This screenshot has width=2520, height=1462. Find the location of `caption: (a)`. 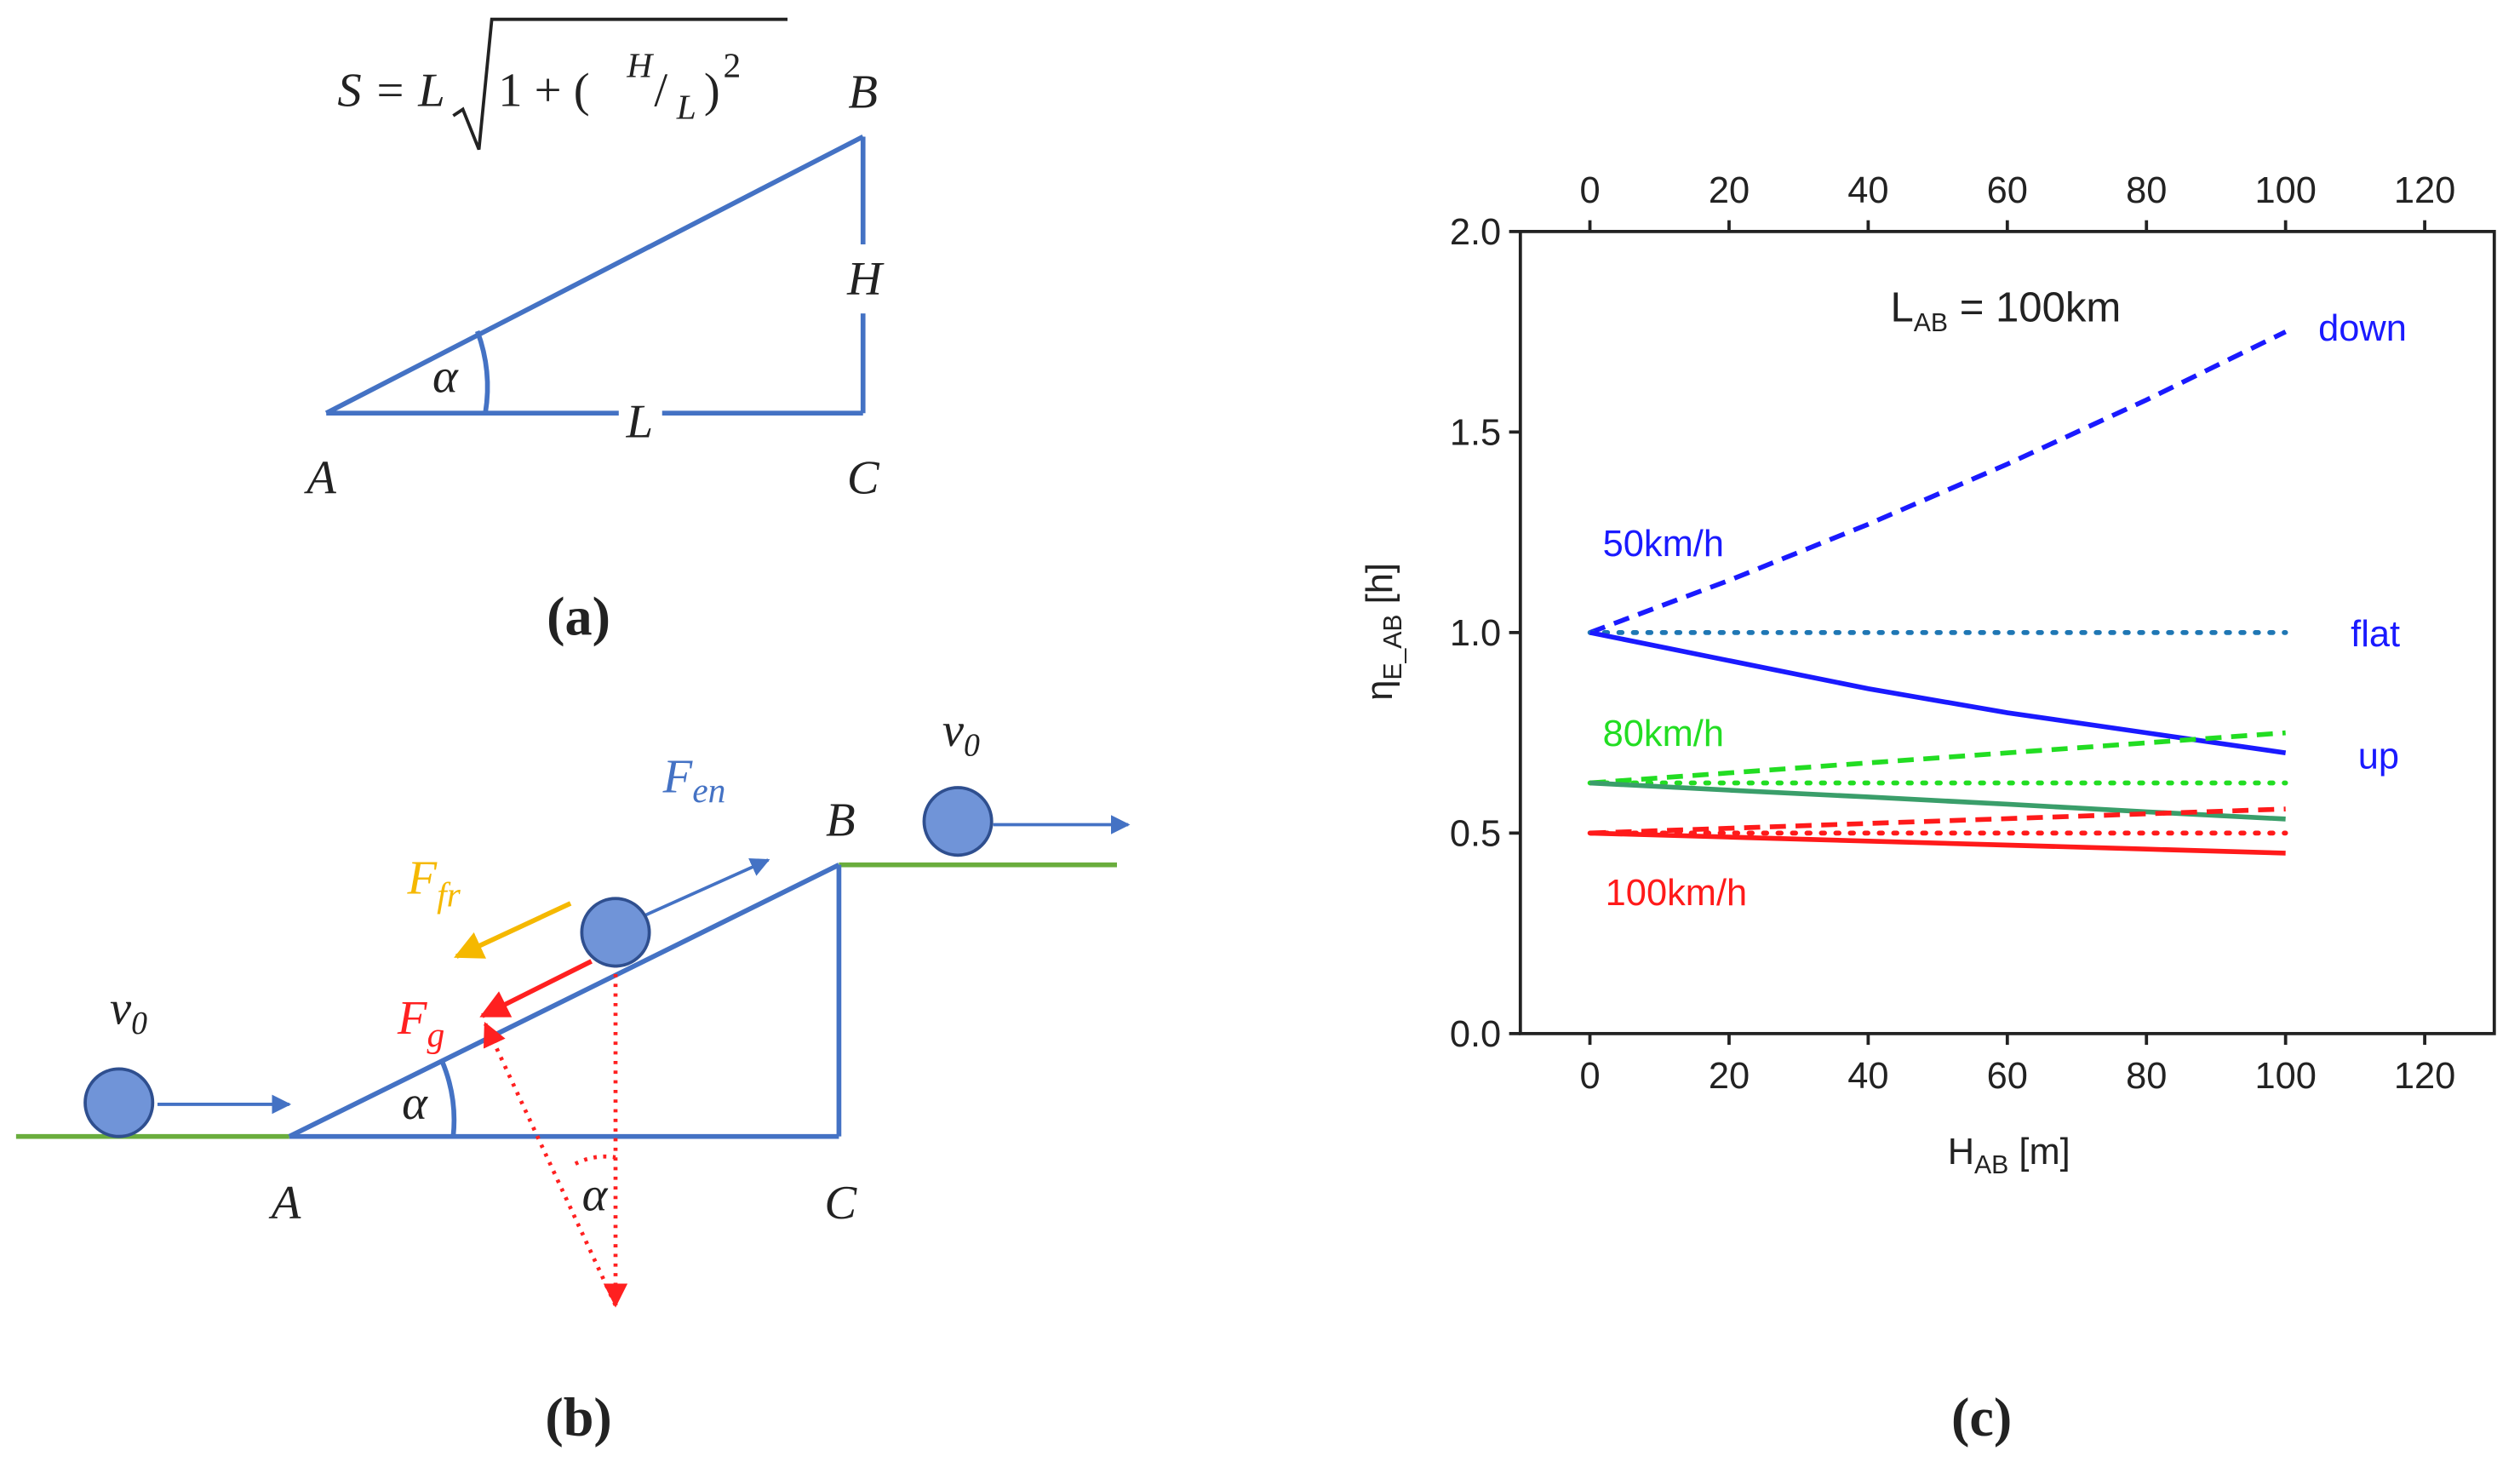

caption: (a) is located at coordinates (578, 617).